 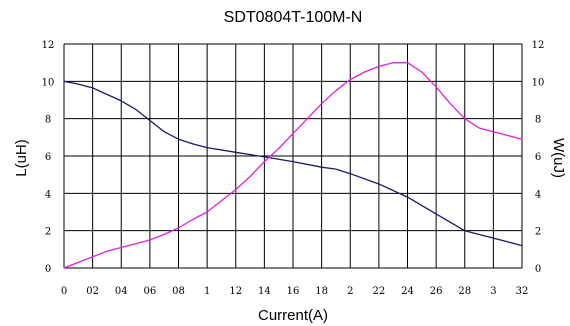 What do you see at coordinates (321, 291) in the screenshot?
I see `x-tick-label: 18` at bounding box center [321, 291].